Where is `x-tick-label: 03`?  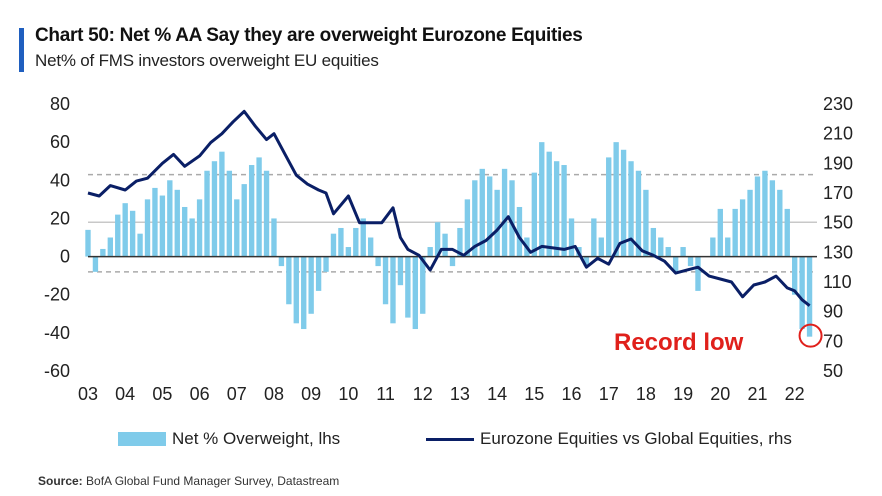 x-tick-label: 03 is located at coordinates (88, 394).